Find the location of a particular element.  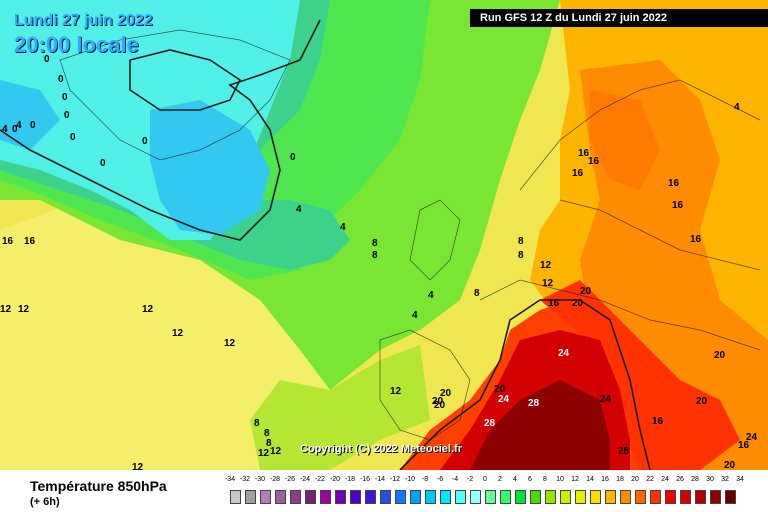

legend-tick: -22 is located at coordinates (320, 479).